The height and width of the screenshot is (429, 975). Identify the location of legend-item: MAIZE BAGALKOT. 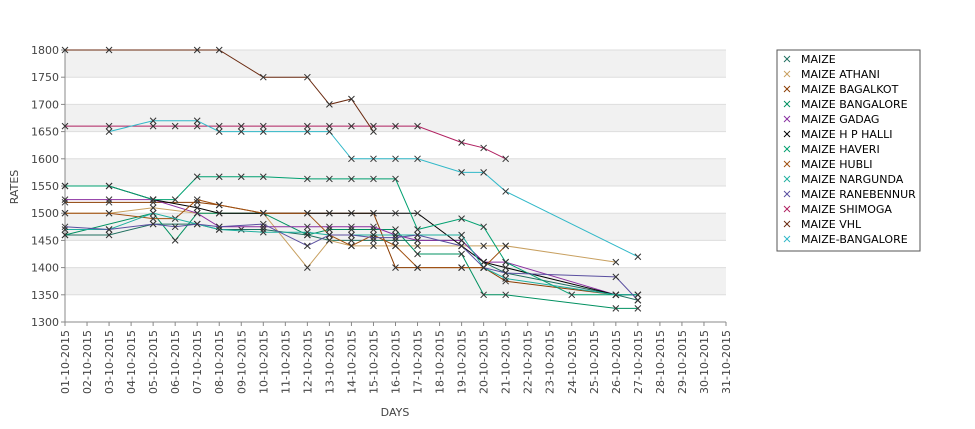
(841, 89).